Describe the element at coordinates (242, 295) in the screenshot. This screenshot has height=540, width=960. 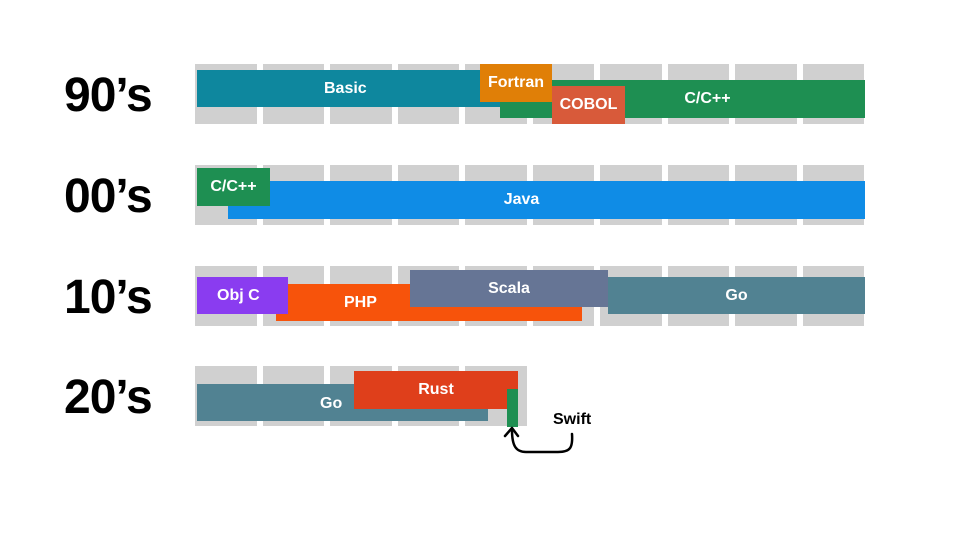
I see `bar-obj-c: Obj C` at that location.